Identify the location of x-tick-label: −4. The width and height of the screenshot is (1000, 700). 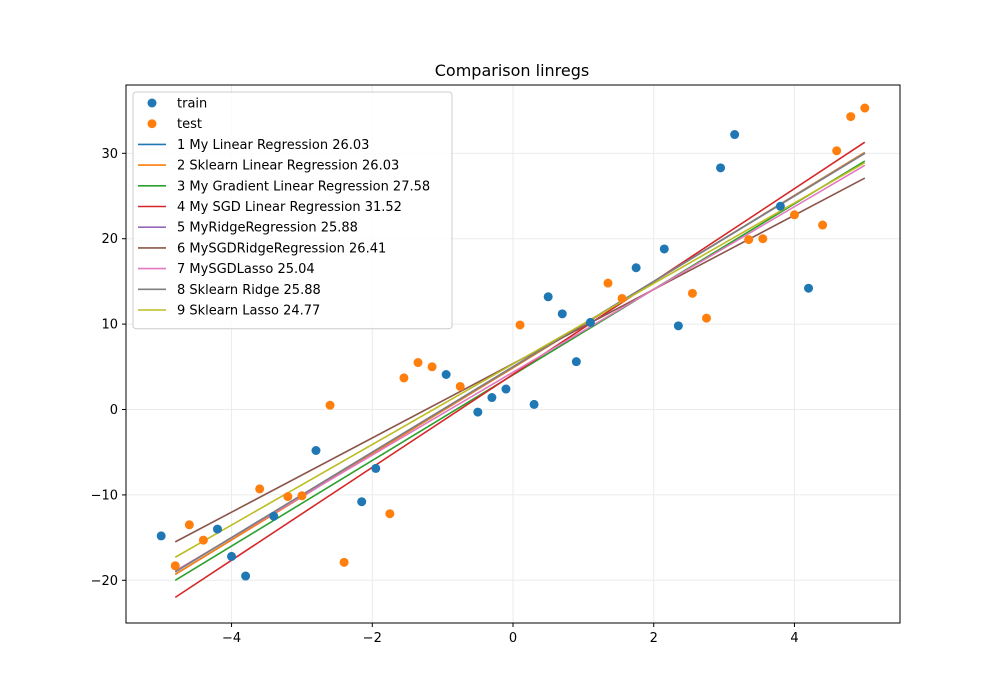
(231, 638).